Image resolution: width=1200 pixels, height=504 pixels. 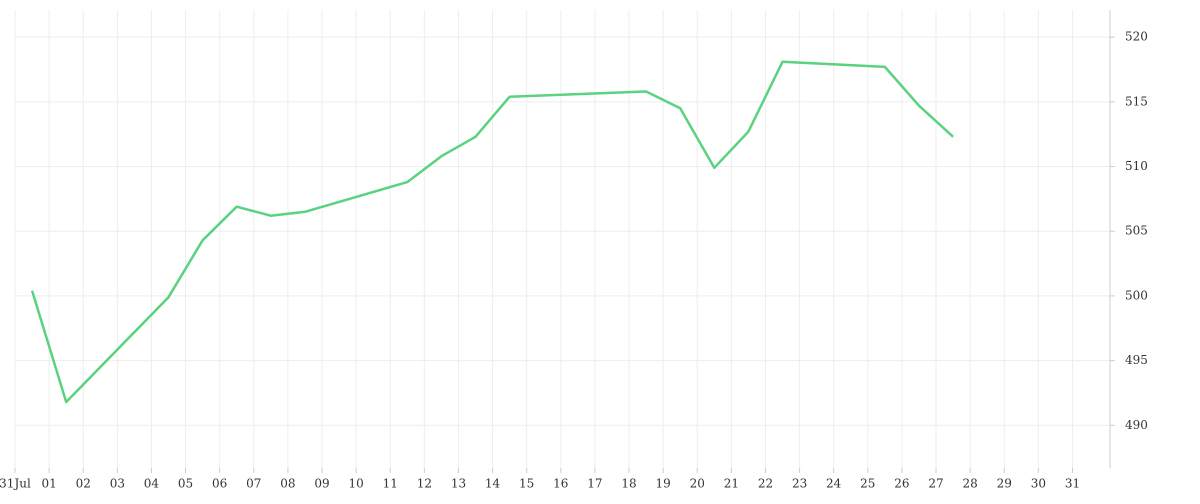 What do you see at coordinates (493, 484) in the screenshot?
I see `x-tick-label: 14` at bounding box center [493, 484].